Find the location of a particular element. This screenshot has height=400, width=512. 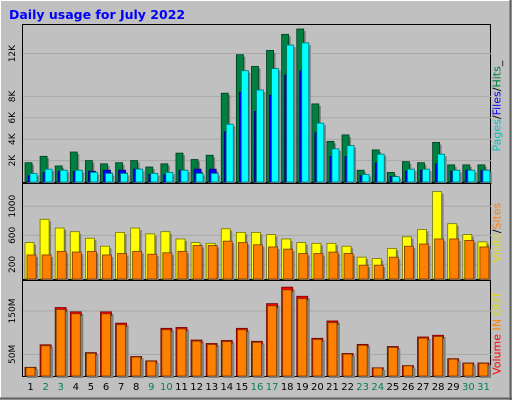

day-tick-label: 20 is located at coordinates (317, 387).